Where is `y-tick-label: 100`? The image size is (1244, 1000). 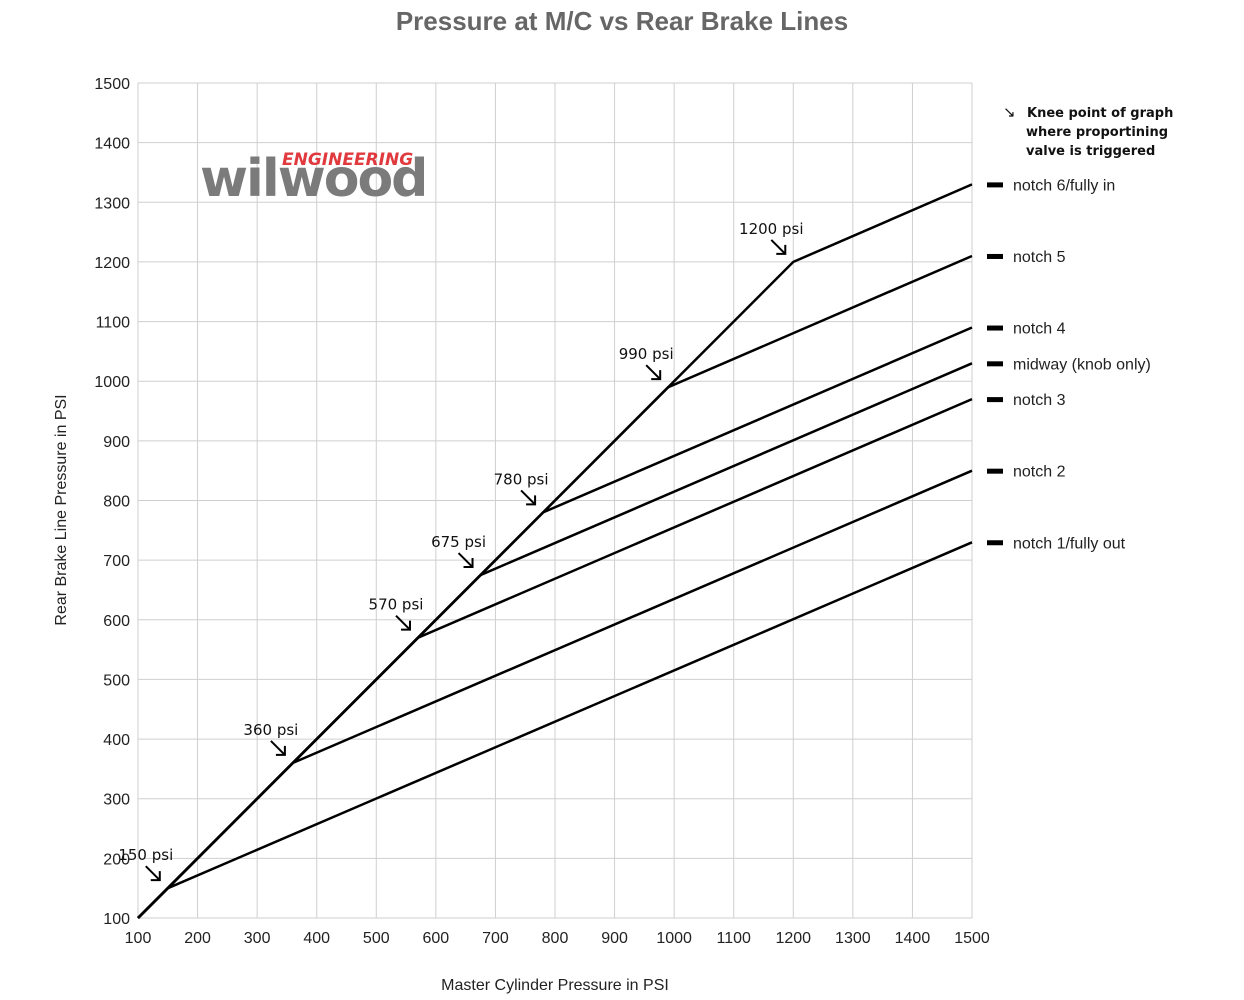 y-tick-label: 100 is located at coordinates (116, 919).